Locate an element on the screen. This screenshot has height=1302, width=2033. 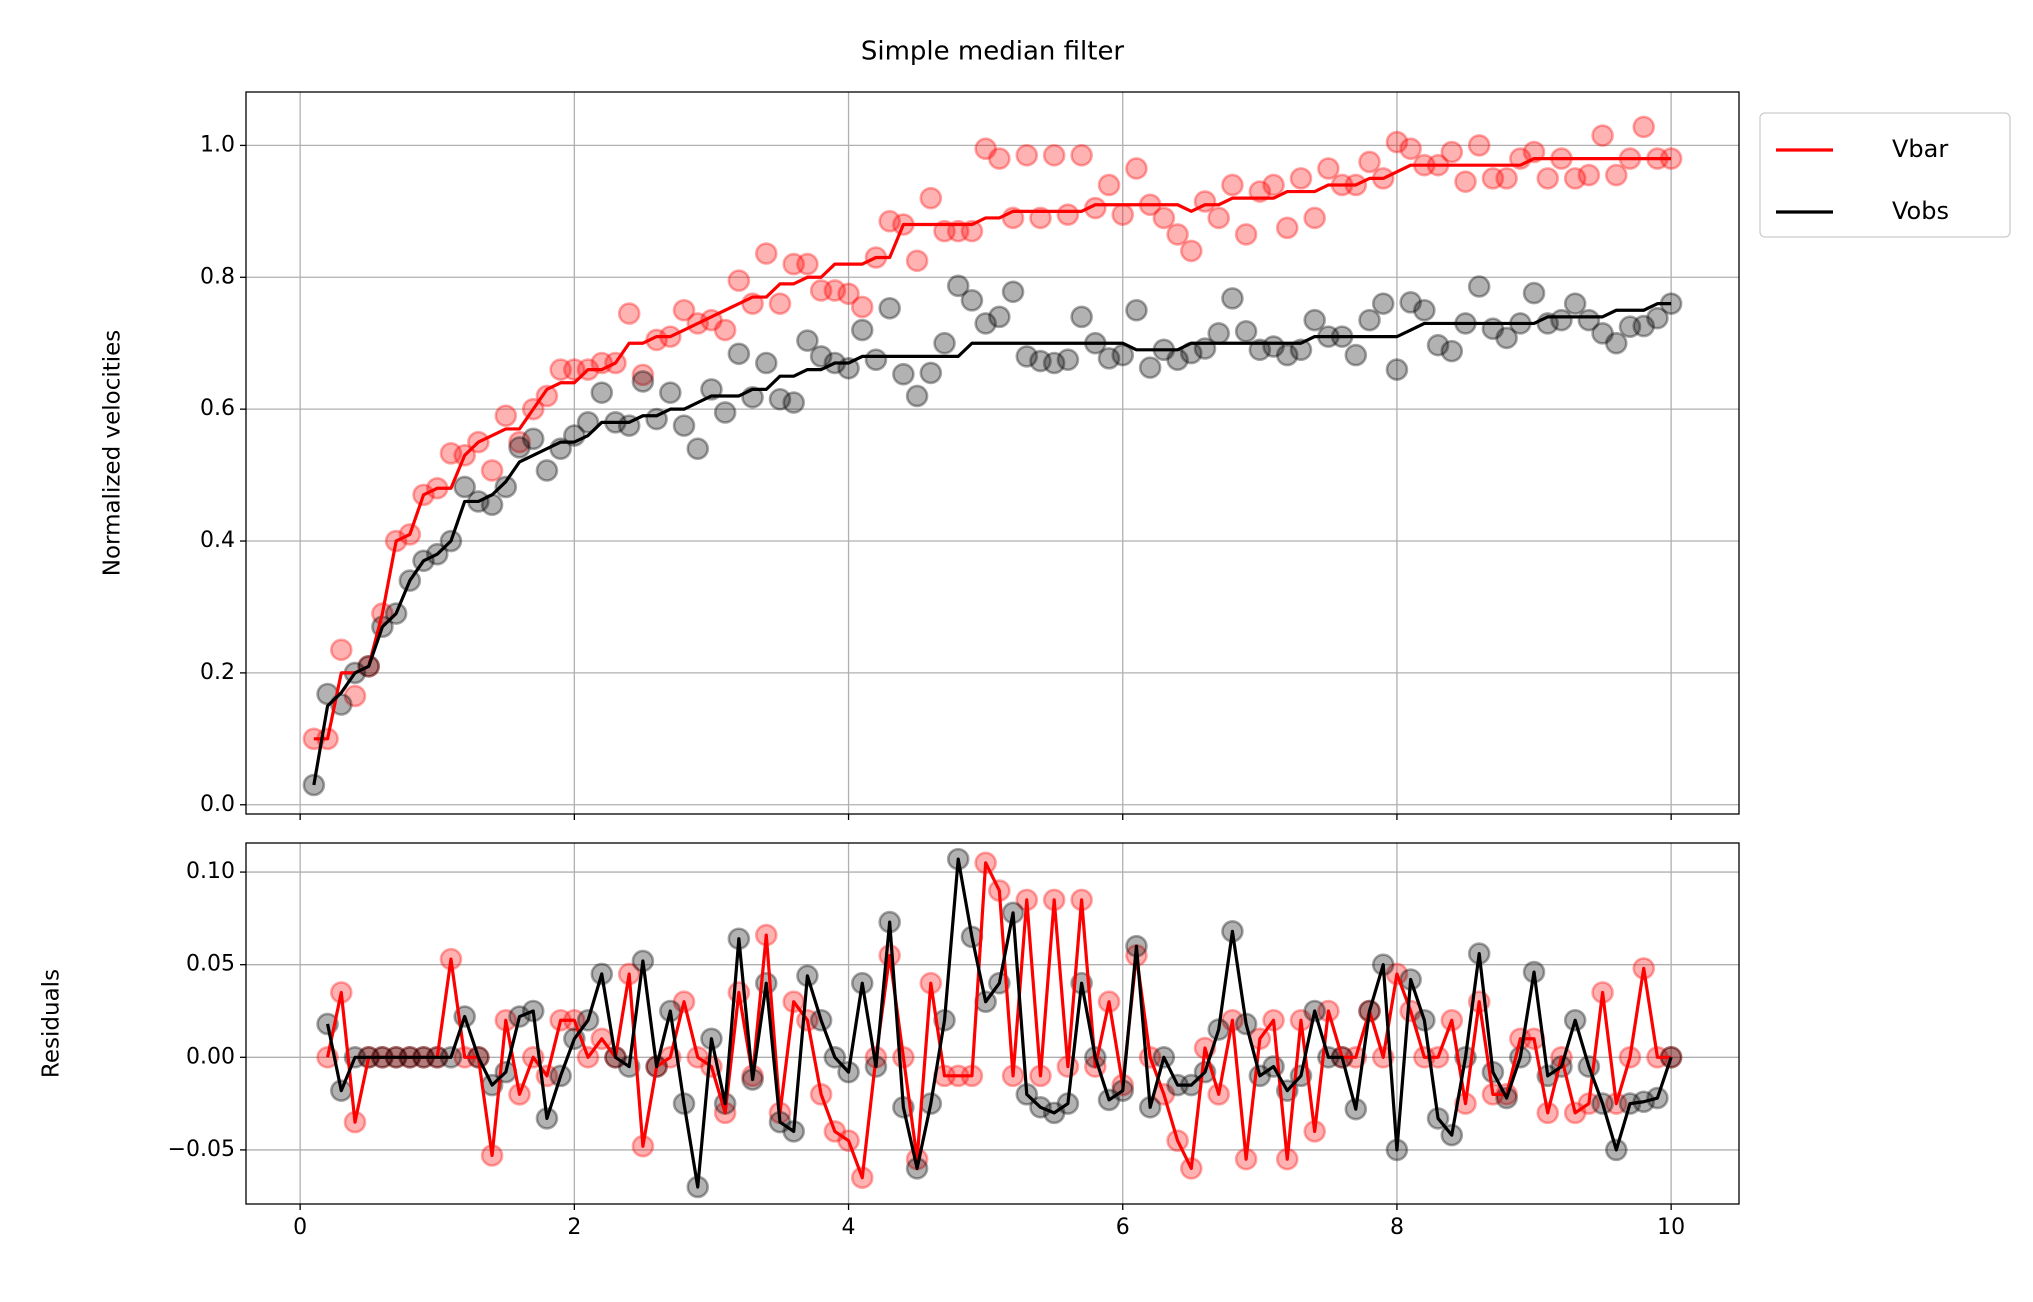
x-tick-label: 0 is located at coordinates (300, 1227).